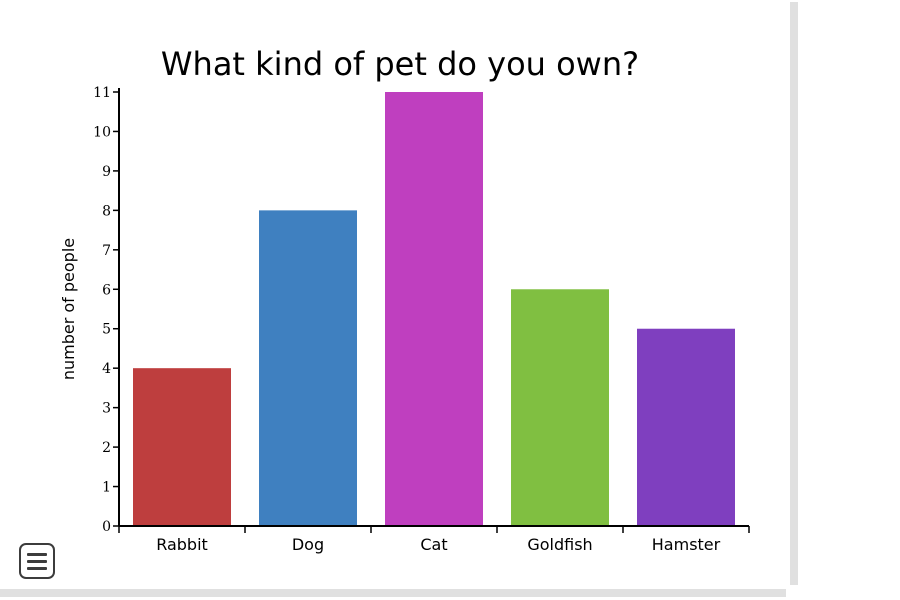  What do you see at coordinates (393, 593) in the screenshot?
I see `horizontal-scrollbar` at bounding box center [393, 593].